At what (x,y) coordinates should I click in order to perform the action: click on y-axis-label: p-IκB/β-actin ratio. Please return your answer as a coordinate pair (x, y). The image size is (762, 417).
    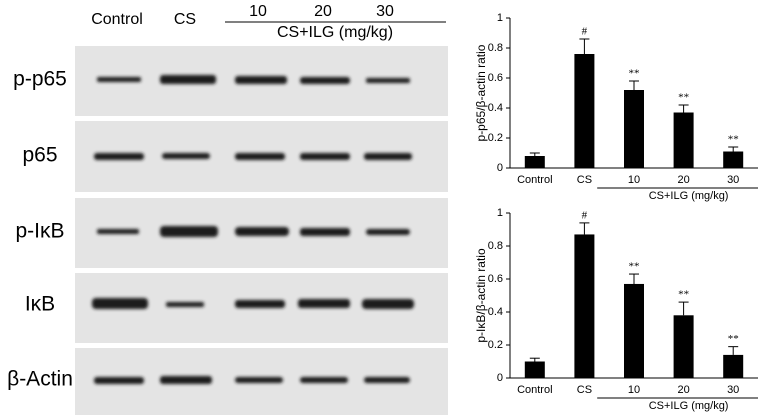
    Looking at the image, I should click on (481, 295).